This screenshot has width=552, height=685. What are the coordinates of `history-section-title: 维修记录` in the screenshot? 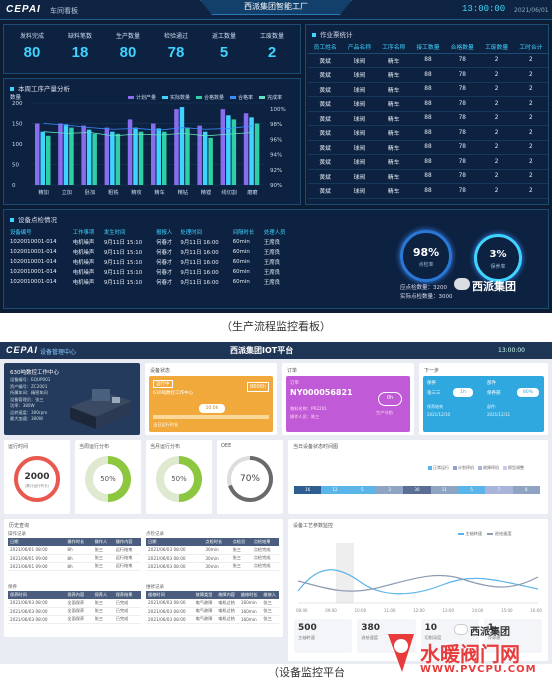 It's located at (155, 587).